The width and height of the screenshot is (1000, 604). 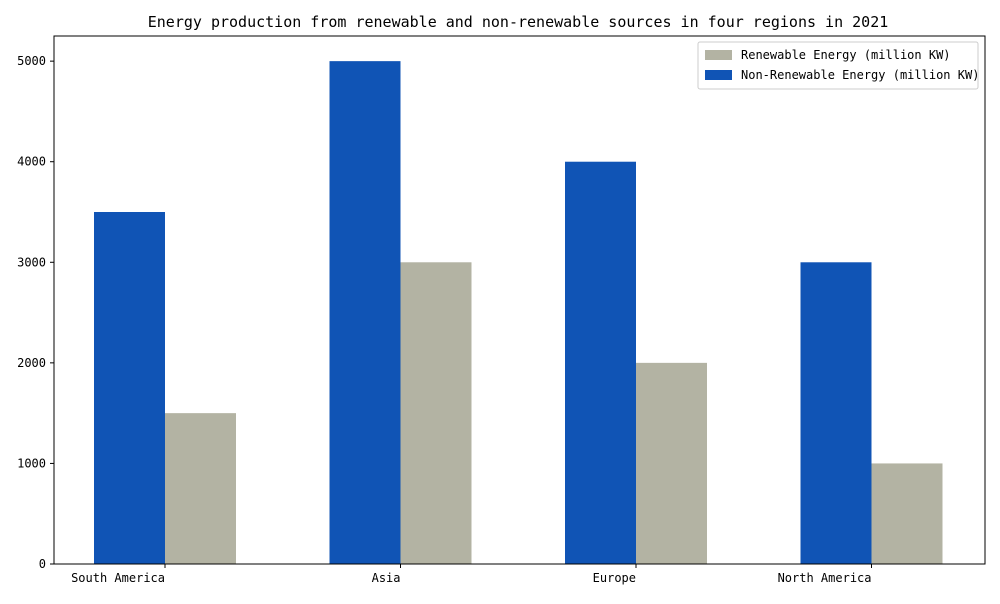 I want to click on y-tick-label: 0, so click(x=42, y=564).